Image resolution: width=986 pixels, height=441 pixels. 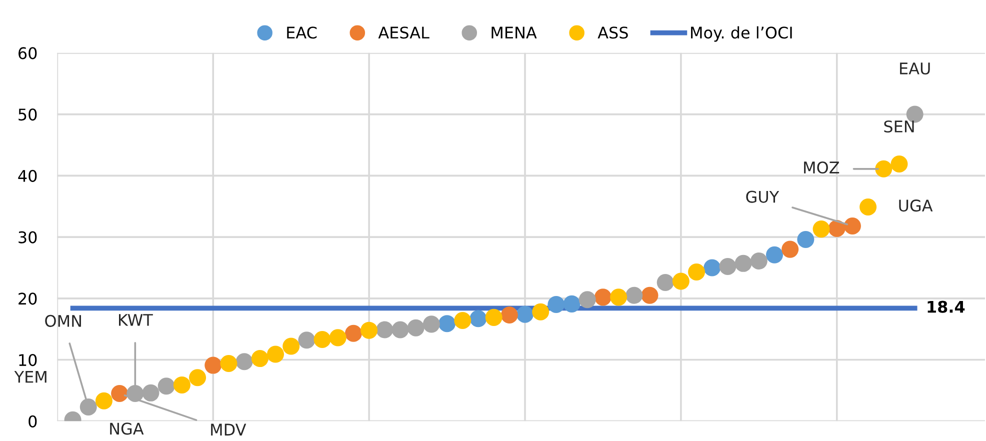 I want to click on data-label: SEN, so click(x=899, y=126).